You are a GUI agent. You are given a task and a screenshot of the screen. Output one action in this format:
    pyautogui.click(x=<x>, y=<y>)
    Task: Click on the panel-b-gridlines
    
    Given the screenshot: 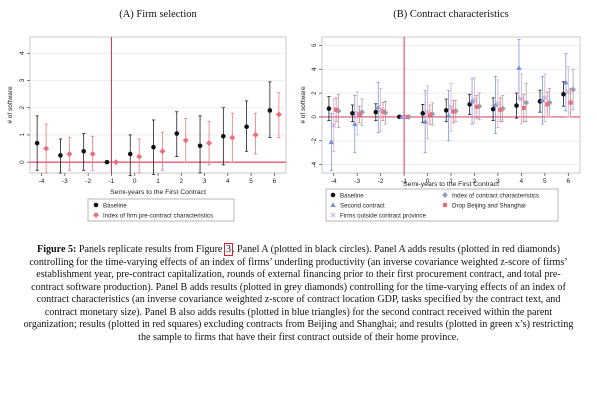 What is the action you would take?
    pyautogui.click(x=451, y=105)
    